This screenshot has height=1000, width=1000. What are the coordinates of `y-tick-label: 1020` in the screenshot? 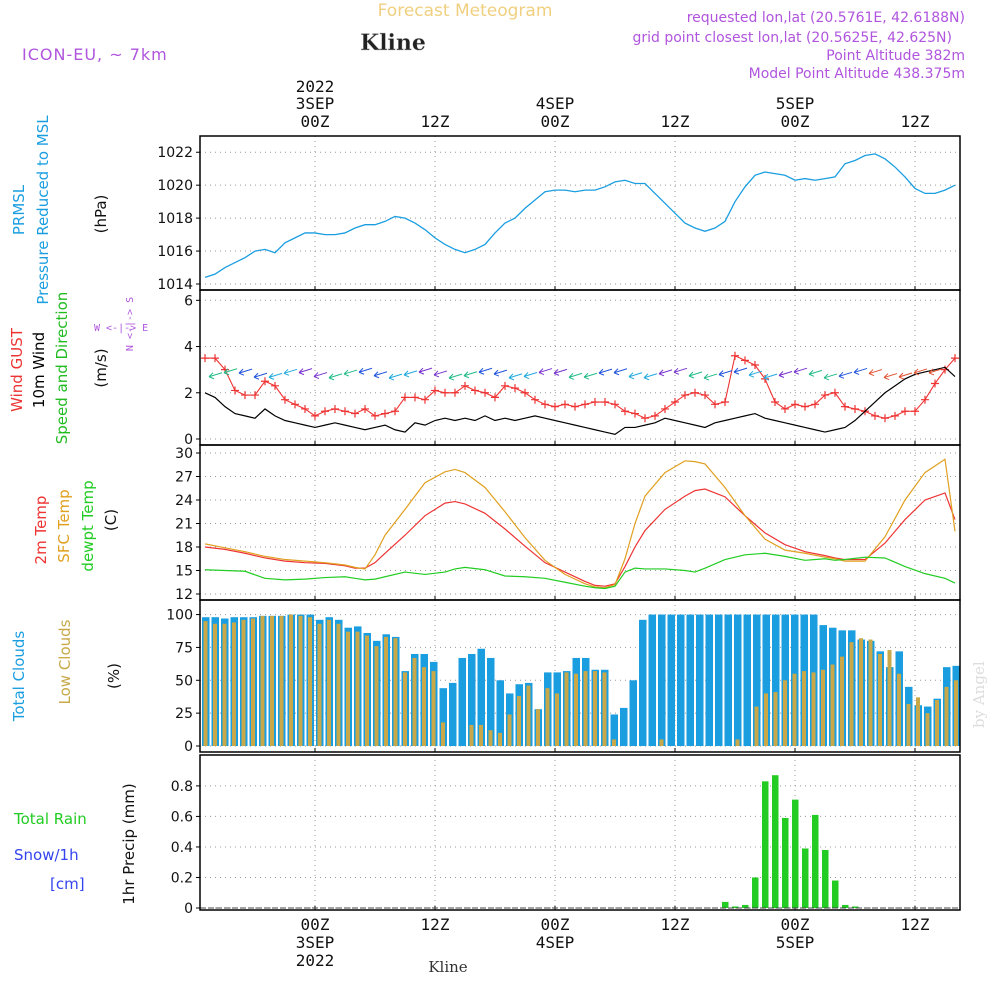 It's located at (175, 186).